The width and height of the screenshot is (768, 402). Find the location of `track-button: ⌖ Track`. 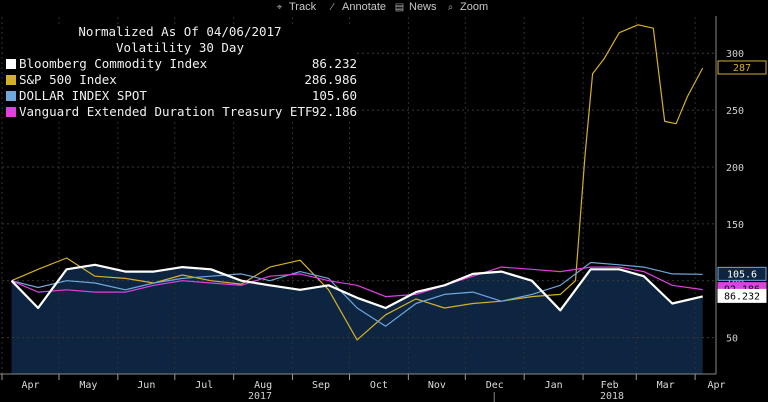

track-button: ⌖ Track is located at coordinates (295, 7).